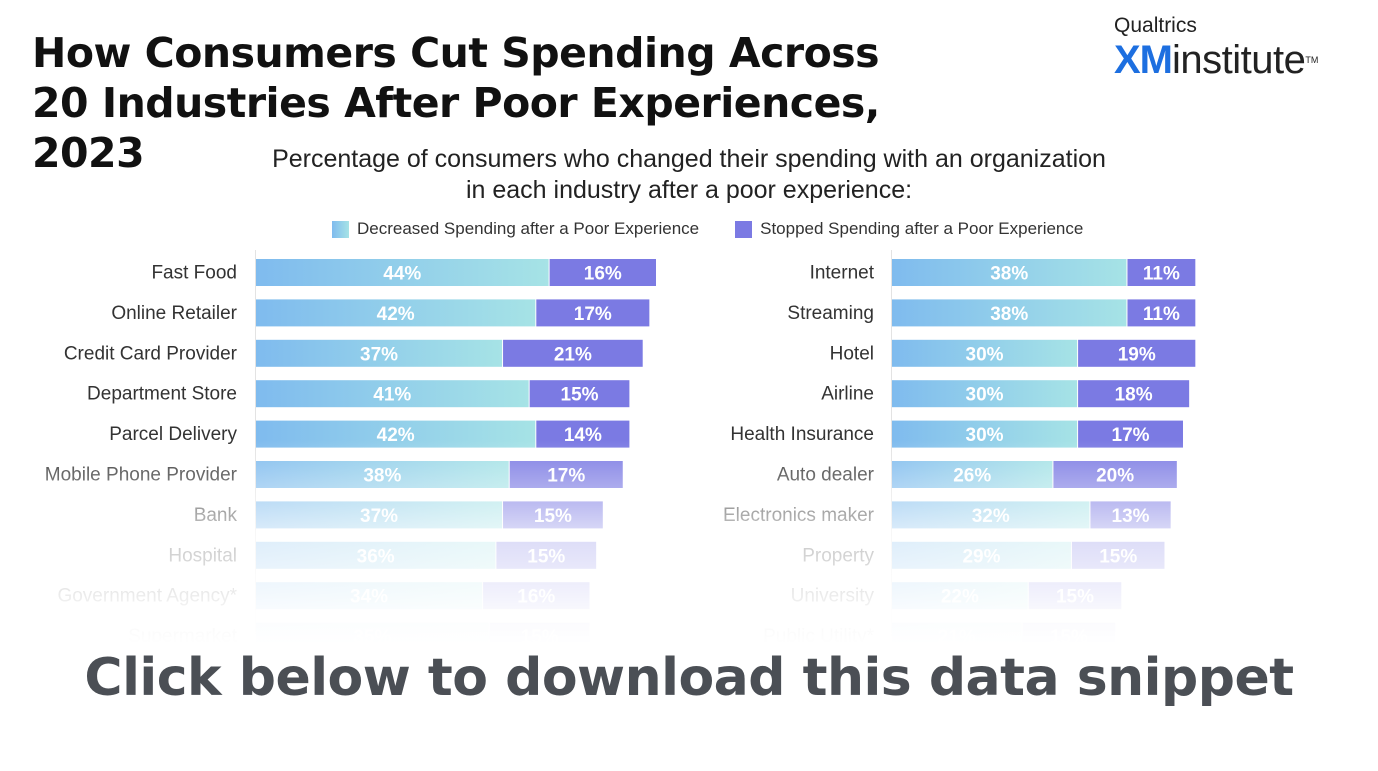 This screenshot has height=771, width=1378. I want to click on qualtrics-xm-institute-logo: Qualtrics XMinstituteTM, so click(1239, 48).